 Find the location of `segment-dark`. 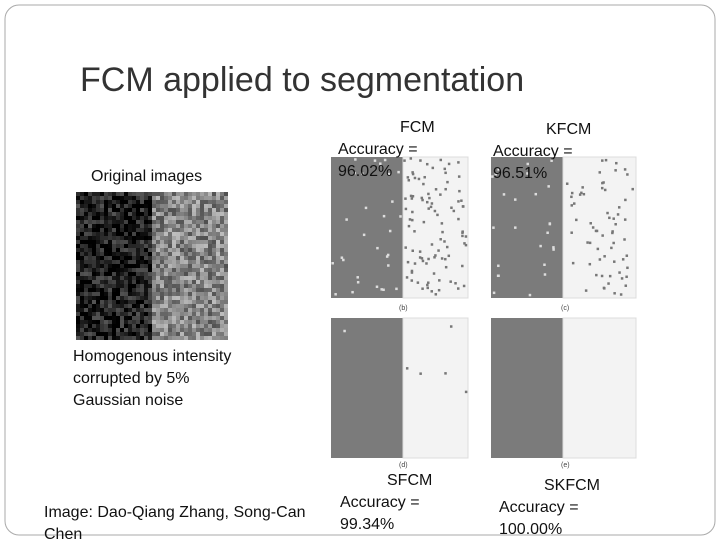

segment-dark is located at coordinates (367, 227).